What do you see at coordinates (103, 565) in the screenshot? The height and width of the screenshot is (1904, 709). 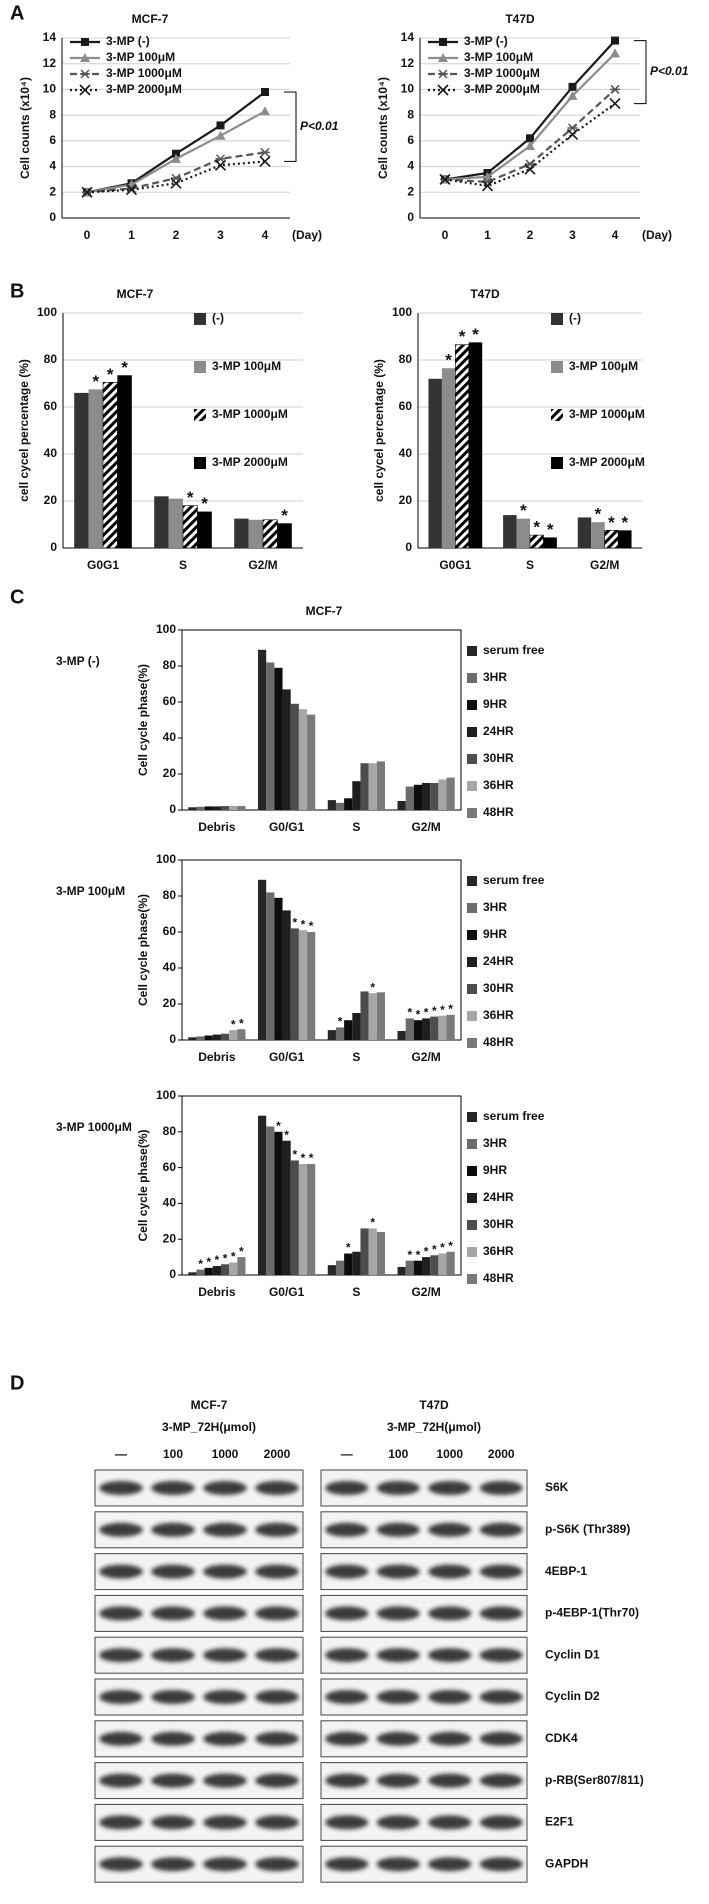 I see `x-tick-label: G0G1` at bounding box center [103, 565].